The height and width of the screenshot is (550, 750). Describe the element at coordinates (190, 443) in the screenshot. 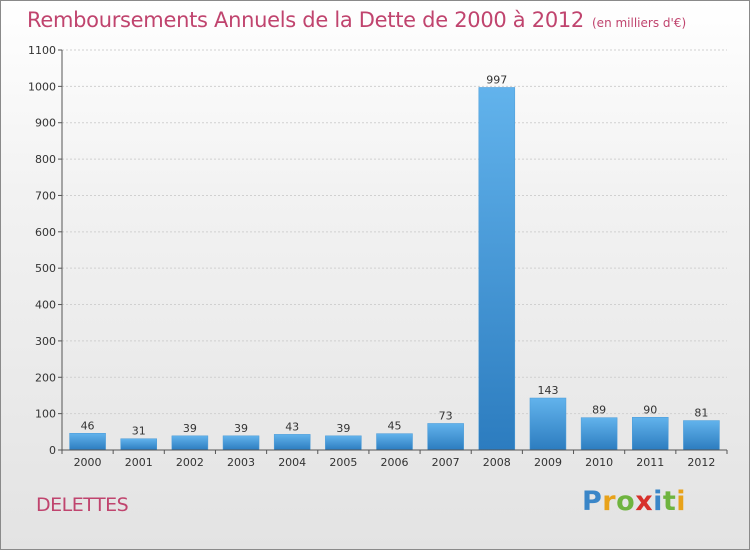

I see `bar-2002` at that location.